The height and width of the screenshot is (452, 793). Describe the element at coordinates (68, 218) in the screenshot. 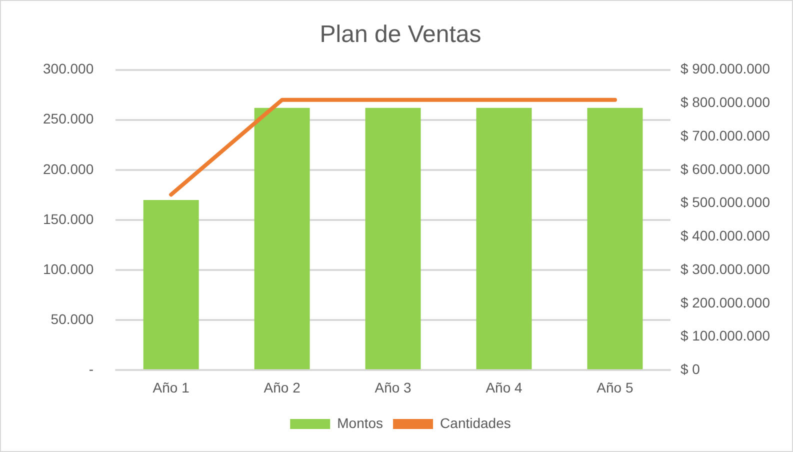

I see `y-tick-label: 150.000` at that location.